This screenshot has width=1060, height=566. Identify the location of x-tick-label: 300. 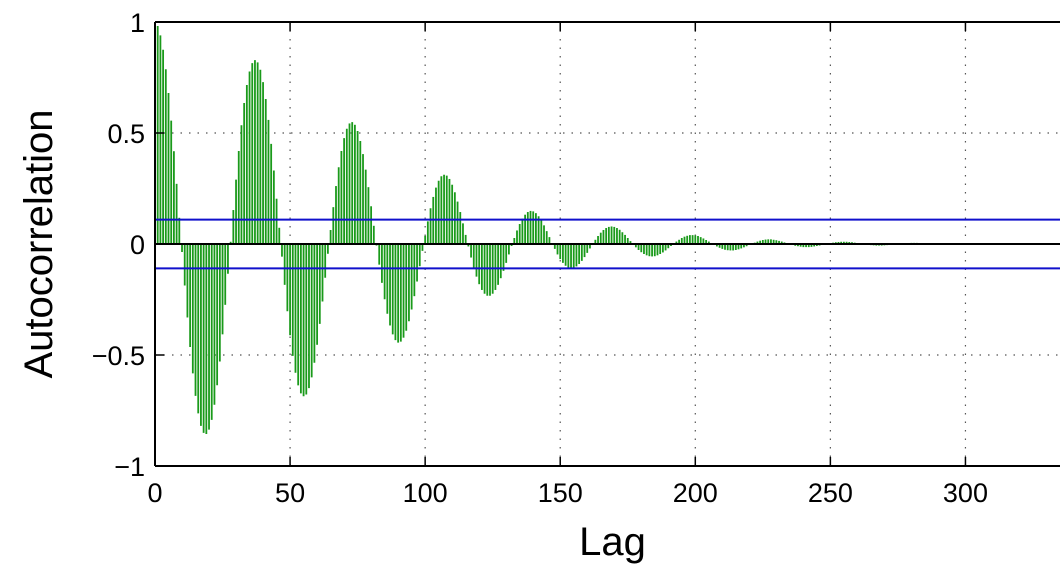
(965, 493).